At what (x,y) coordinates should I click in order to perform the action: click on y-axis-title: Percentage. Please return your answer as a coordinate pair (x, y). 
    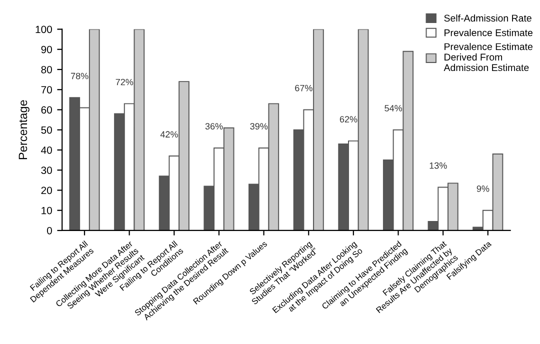
    Looking at the image, I should click on (24, 130).